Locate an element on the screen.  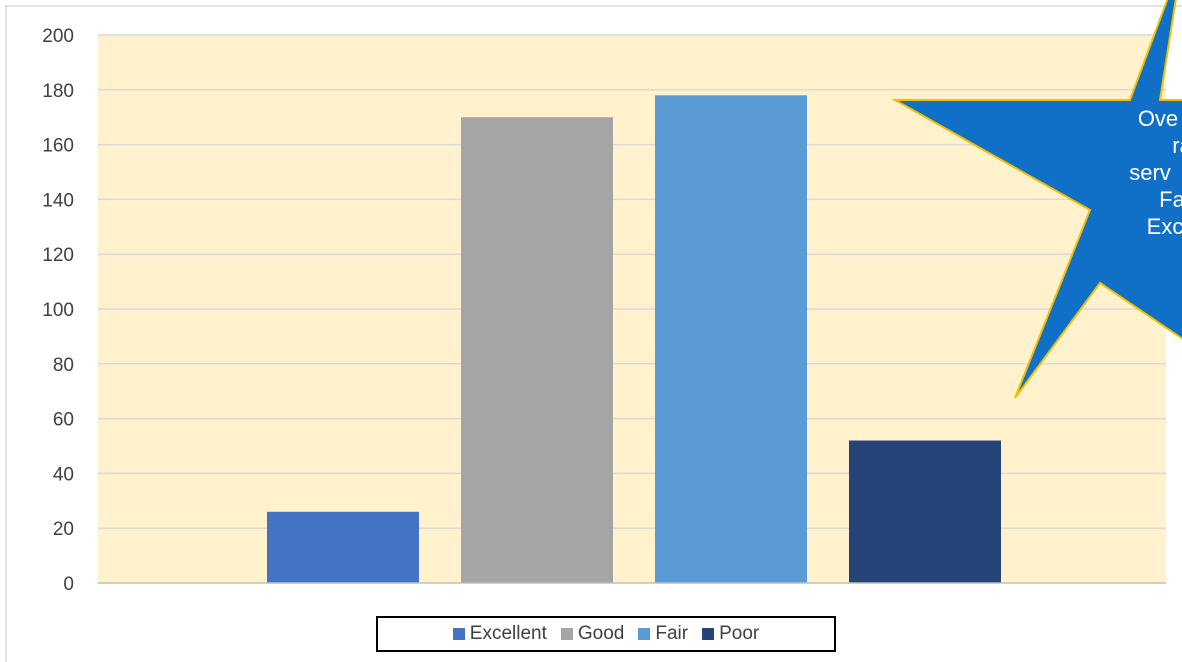
legend-swatch-excellent is located at coordinates (458, 634).